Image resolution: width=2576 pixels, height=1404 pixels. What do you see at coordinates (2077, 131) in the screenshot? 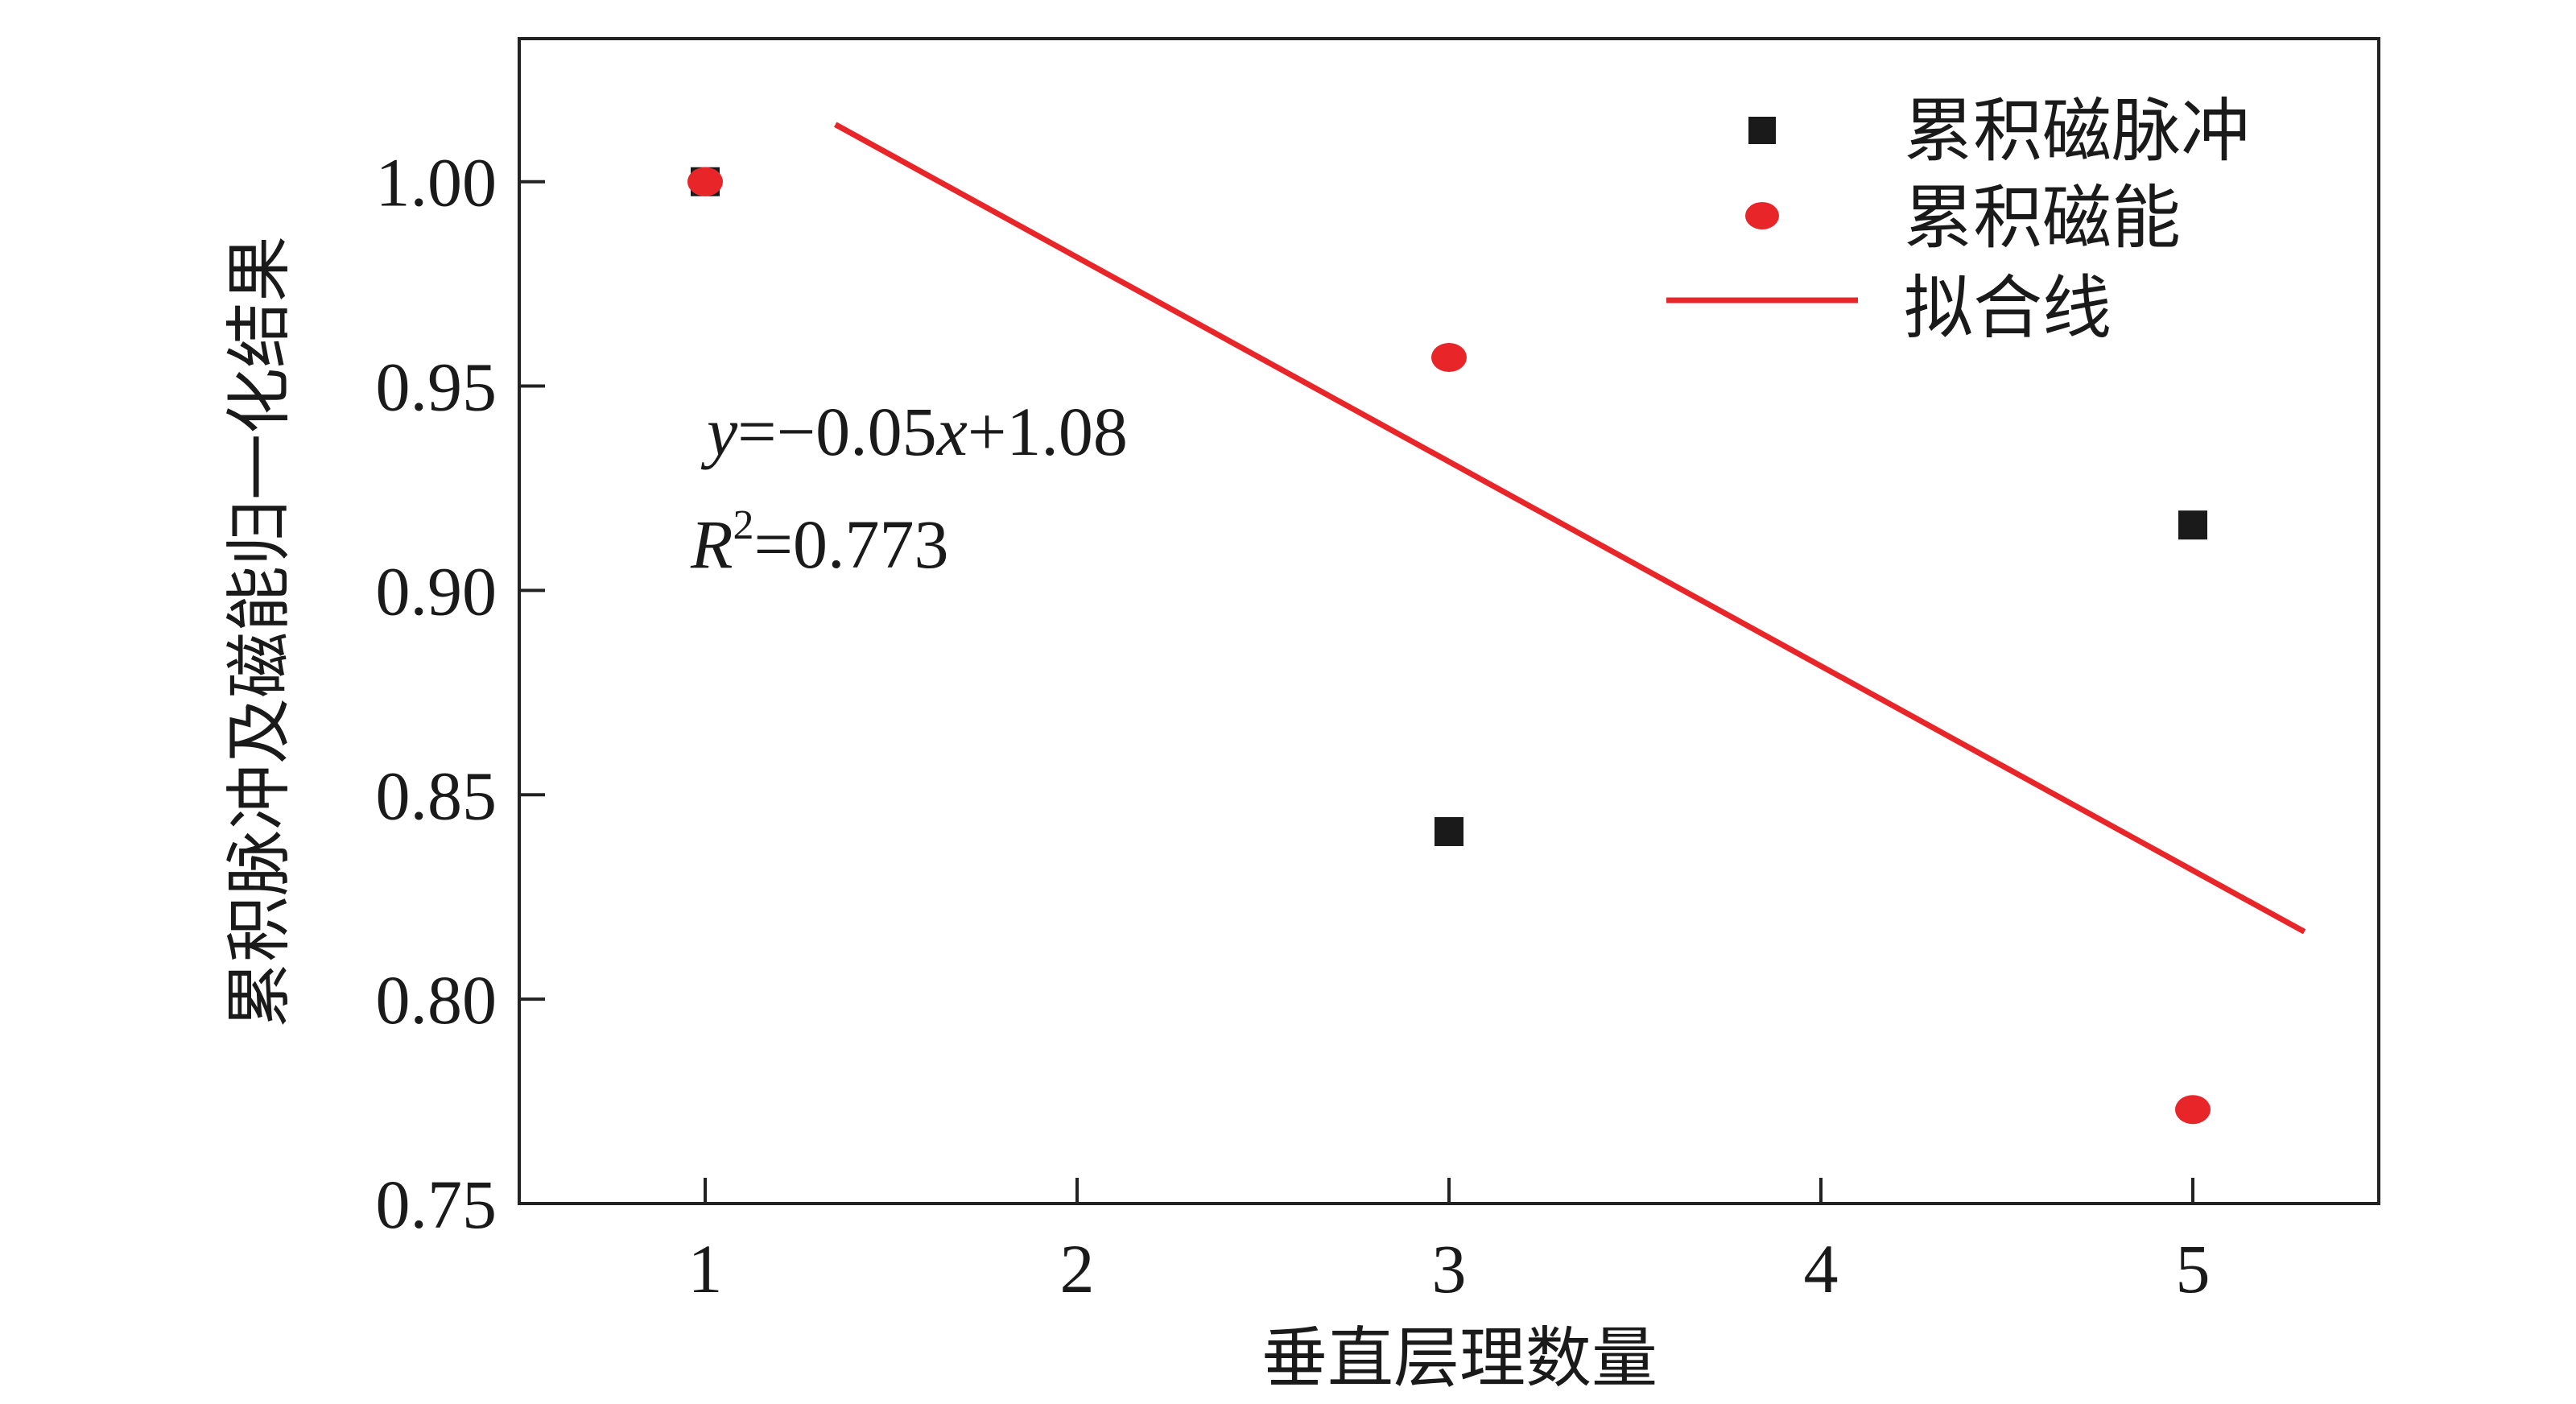
I see `legend-label-pulse: 累积磁脉冲` at bounding box center [2077, 131].